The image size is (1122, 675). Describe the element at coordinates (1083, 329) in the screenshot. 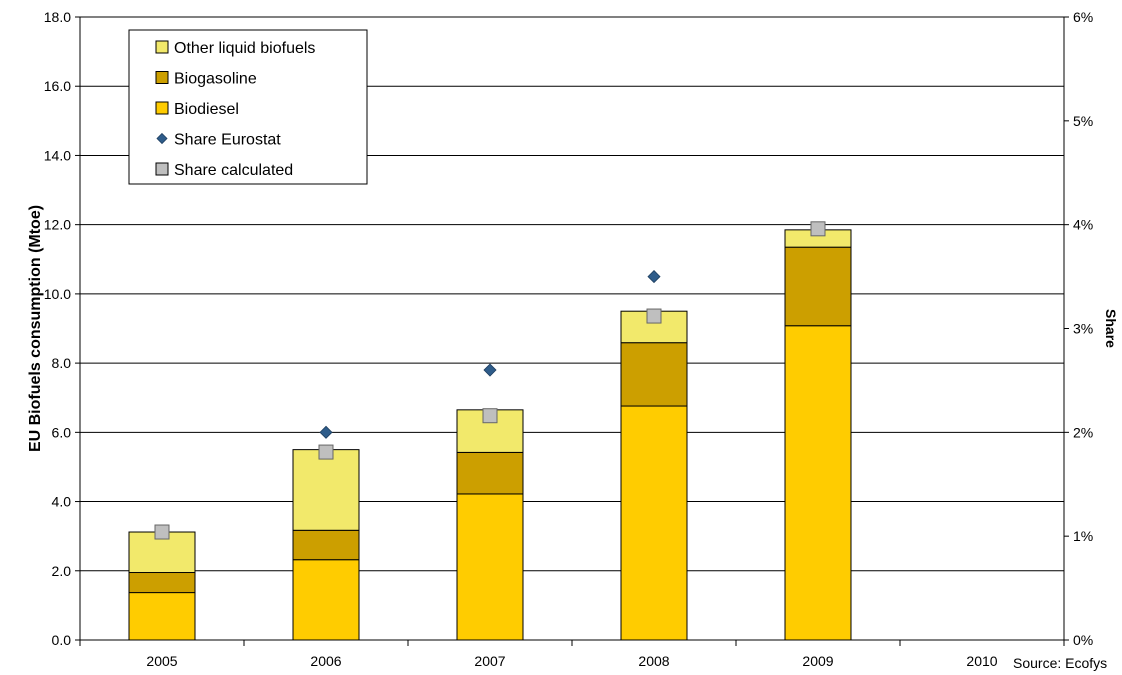

I see `y2-tick-label: 3%` at that location.